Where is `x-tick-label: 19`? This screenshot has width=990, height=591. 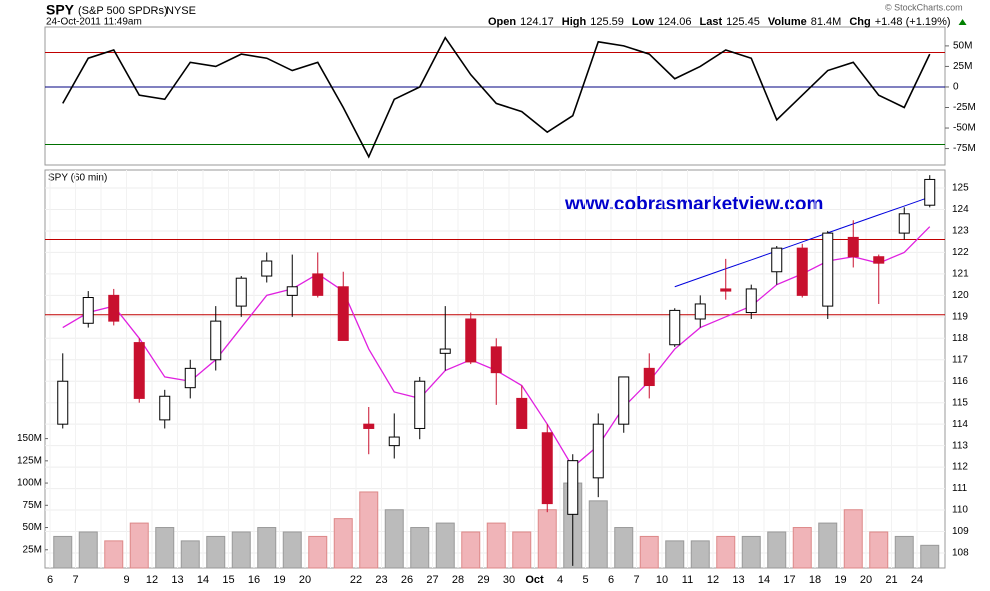
x-tick-label: 19 is located at coordinates (279, 580).